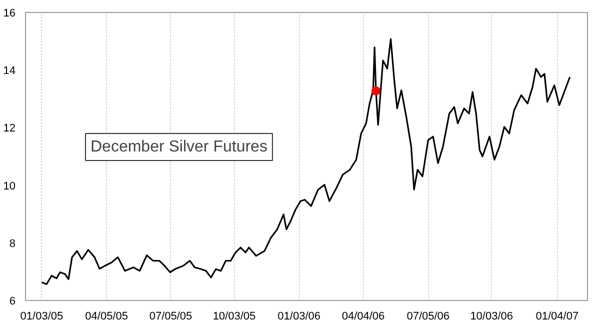 The image size is (594, 325). I want to click on annotation: December Silver Futures, so click(179, 147).